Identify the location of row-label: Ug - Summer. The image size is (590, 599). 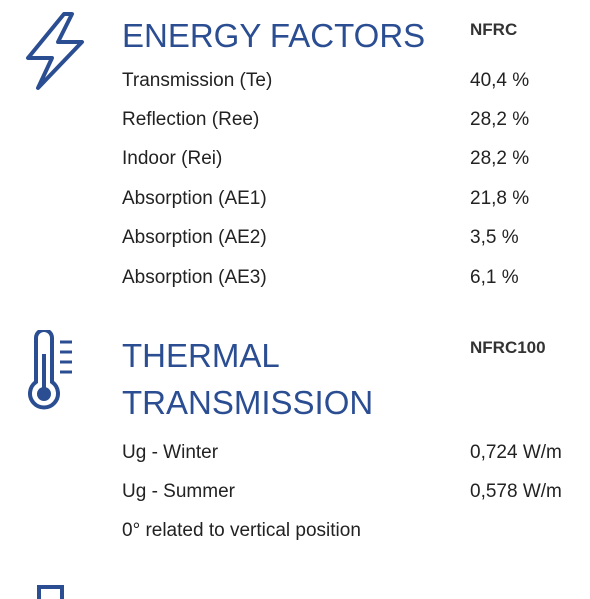
(178, 491).